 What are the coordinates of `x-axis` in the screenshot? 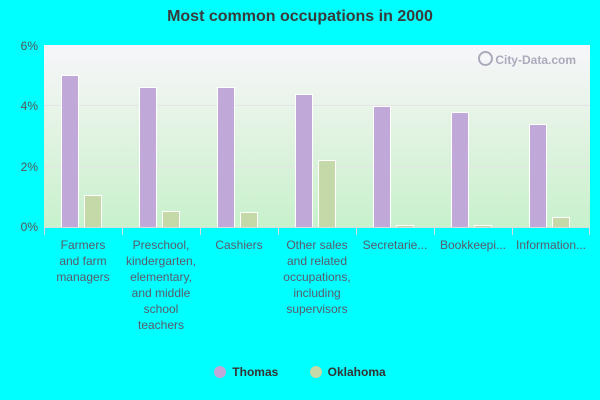 It's located at (317, 227).